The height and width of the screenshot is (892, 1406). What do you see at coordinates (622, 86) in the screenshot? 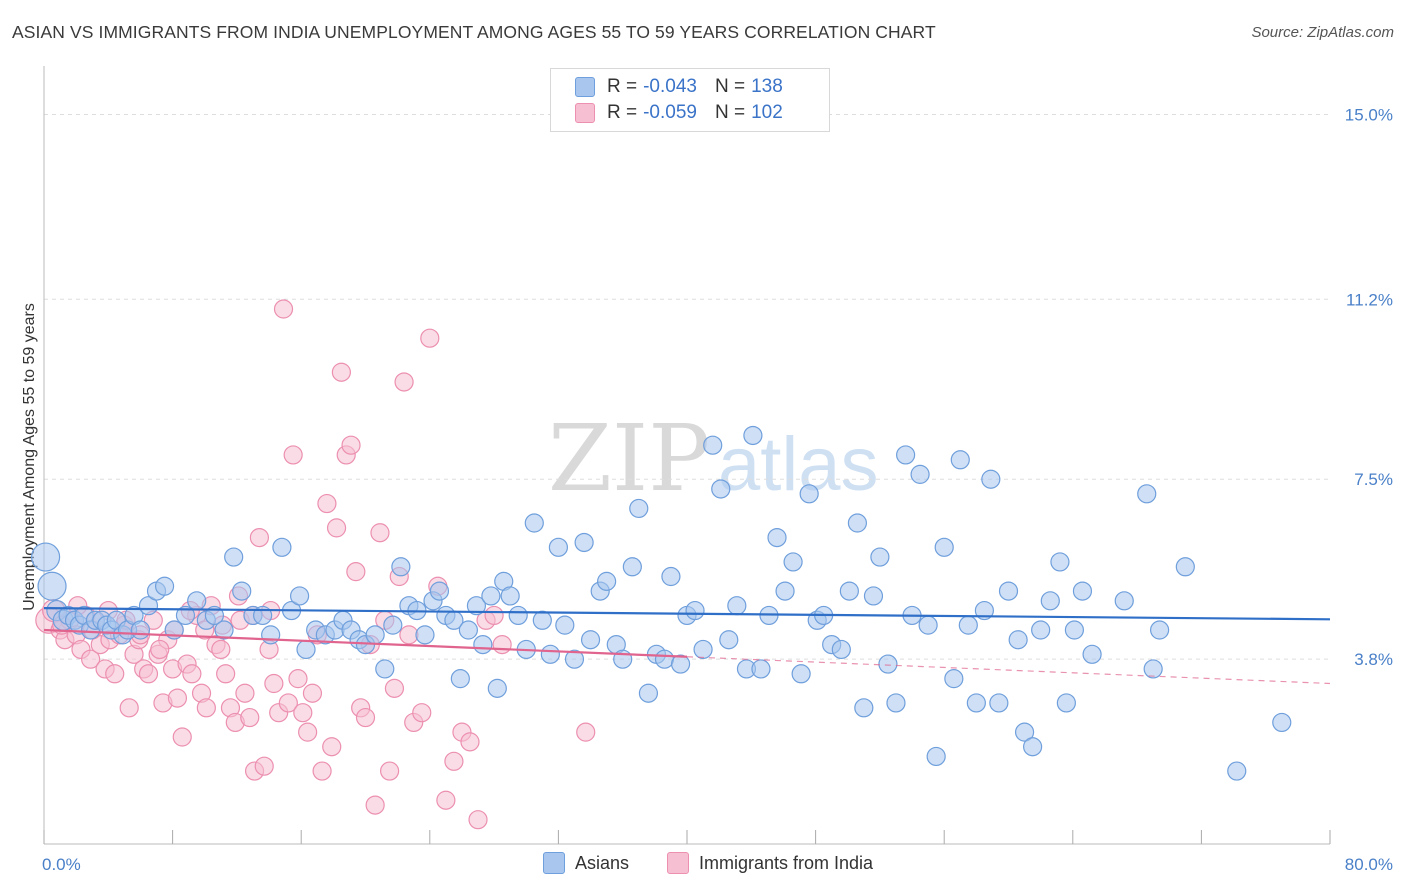
I see `legend-r-label: R =` at bounding box center [622, 86].